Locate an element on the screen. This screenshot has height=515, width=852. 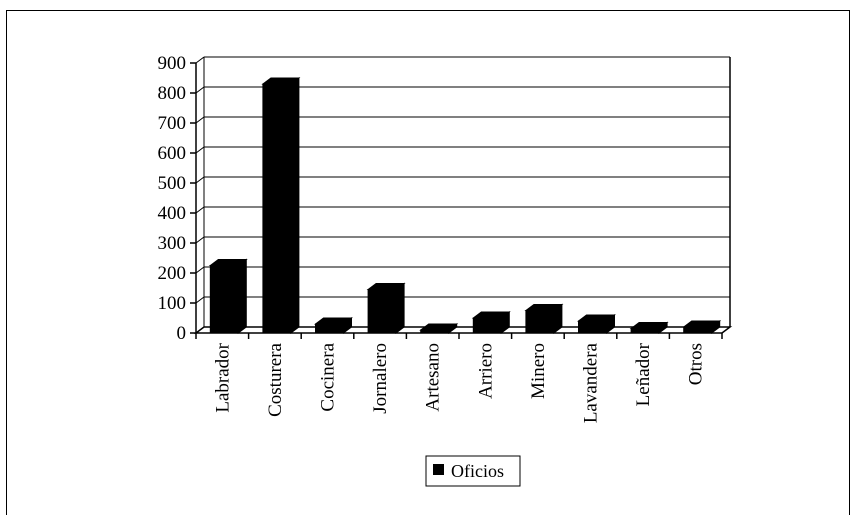
x-tick-label: Leñador is located at coordinates (643, 374).